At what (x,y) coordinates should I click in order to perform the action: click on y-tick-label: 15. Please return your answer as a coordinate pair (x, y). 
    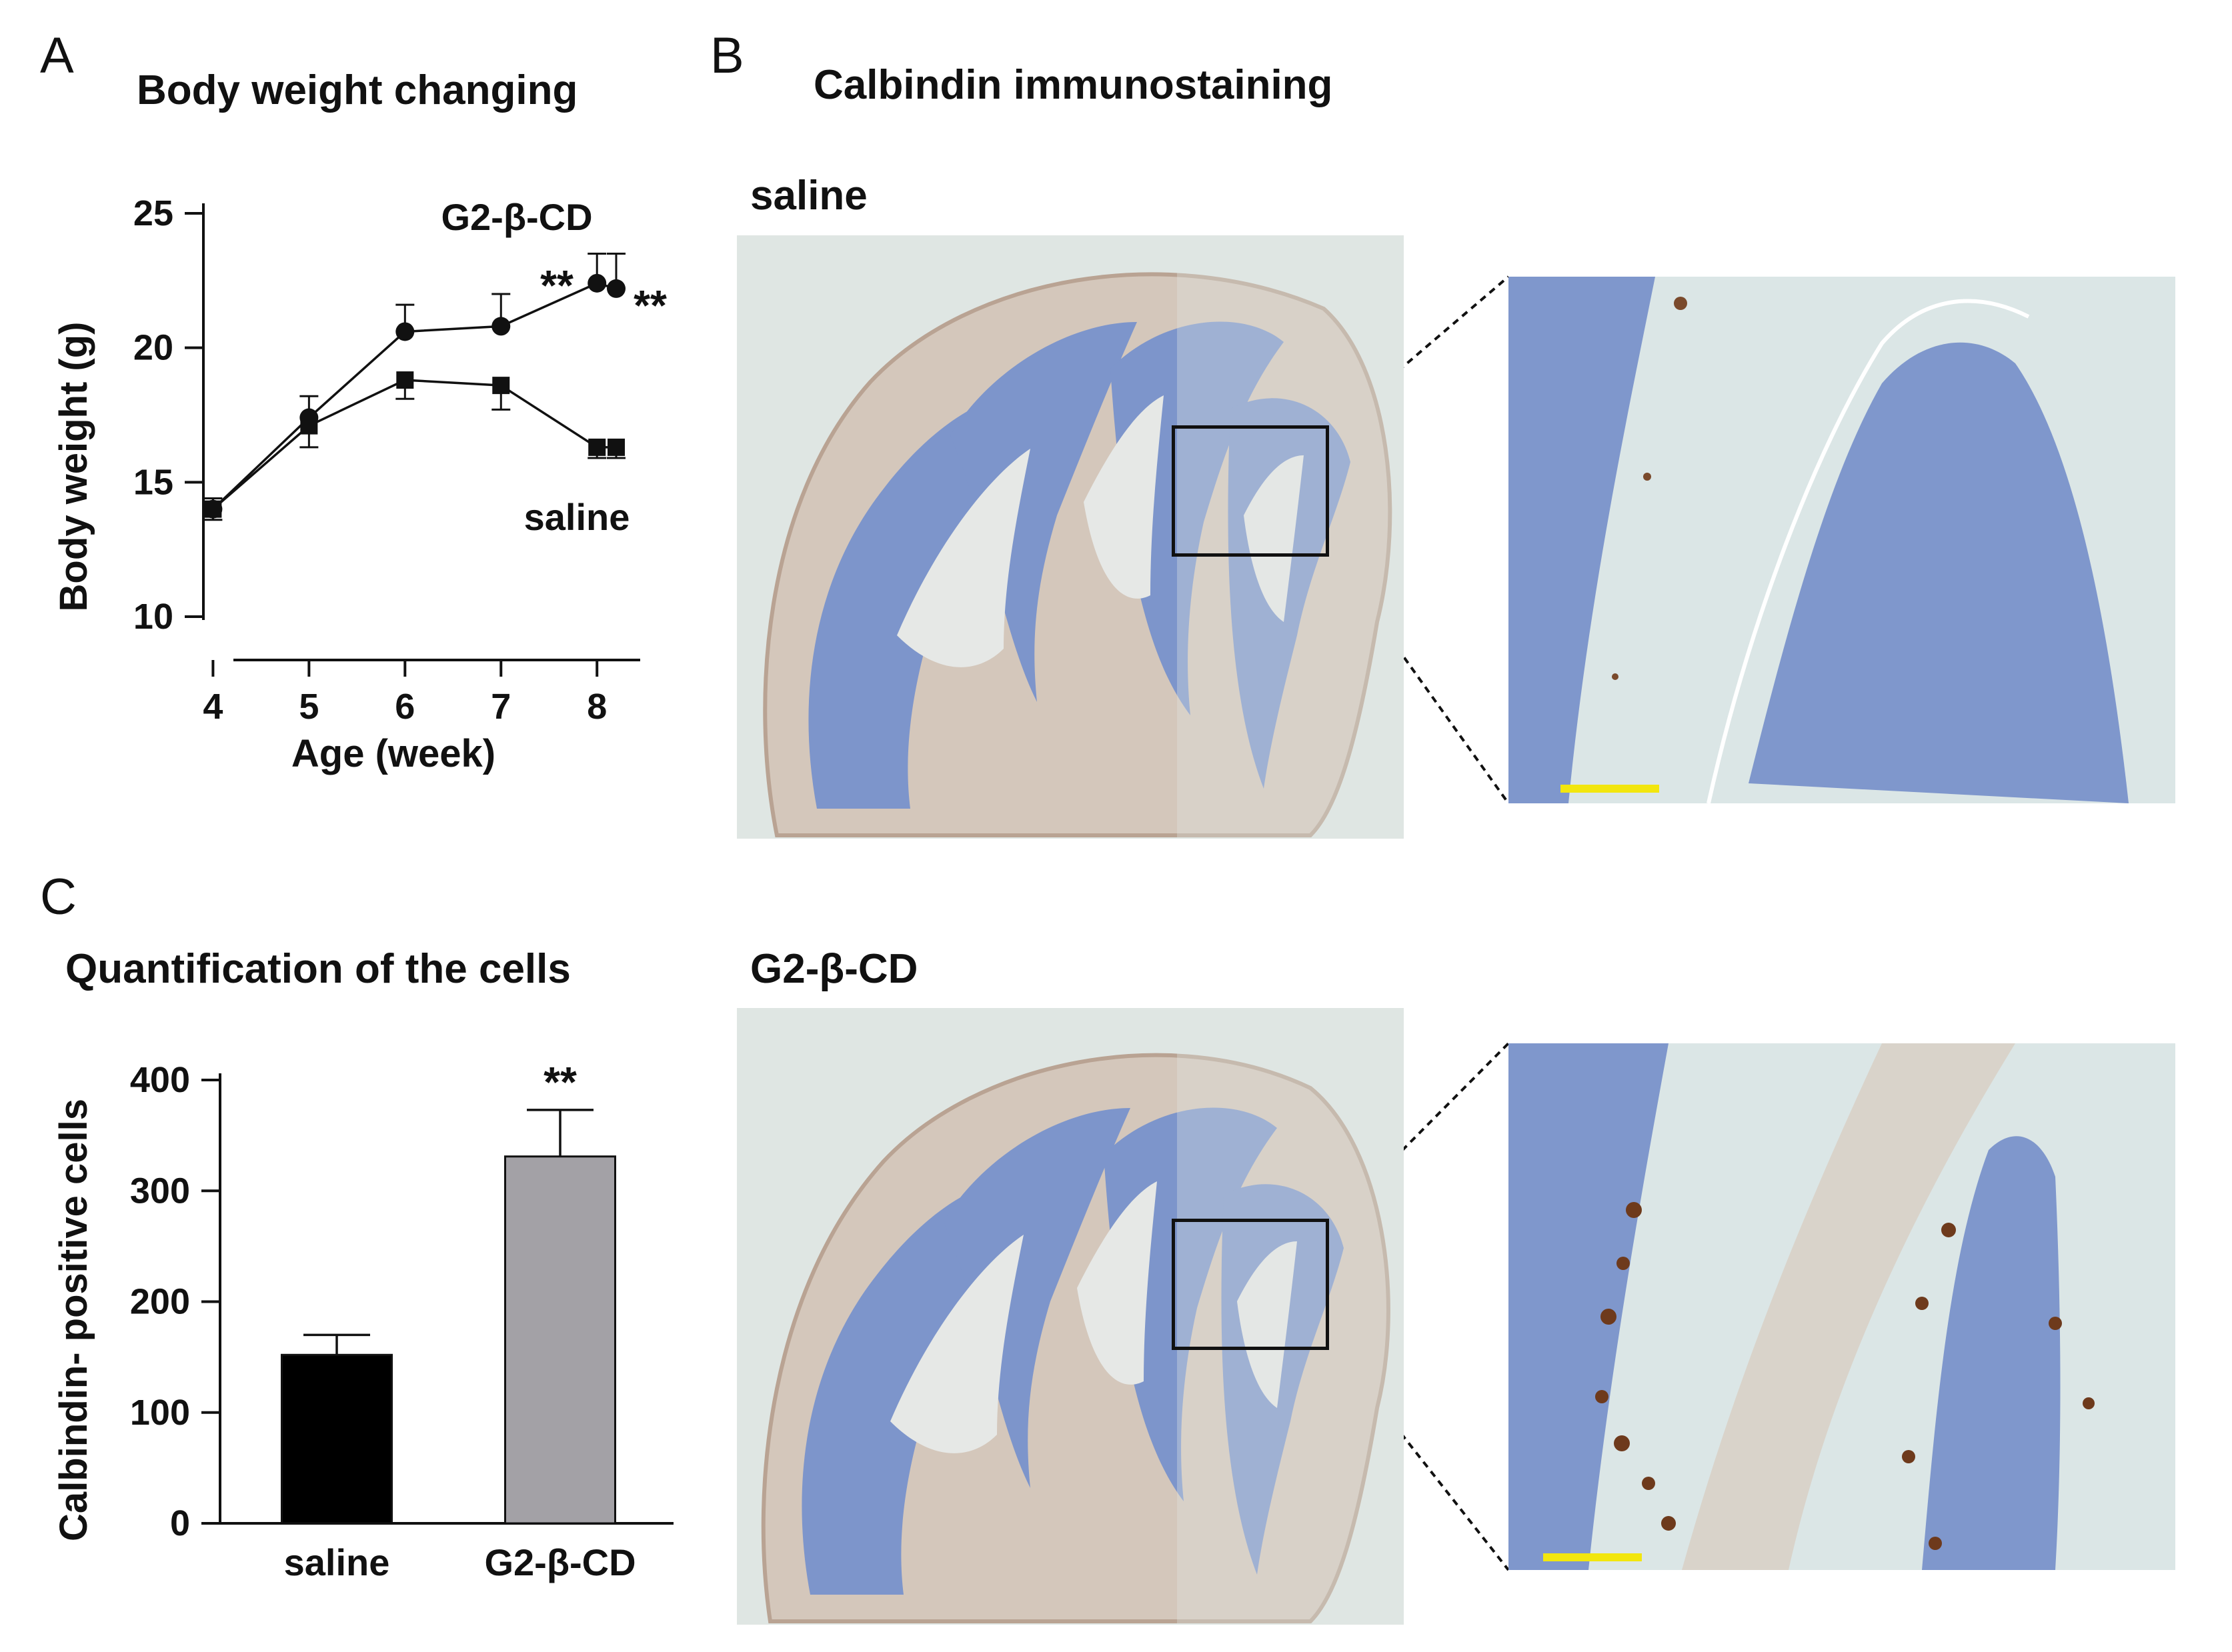
    Looking at the image, I should click on (153, 482).